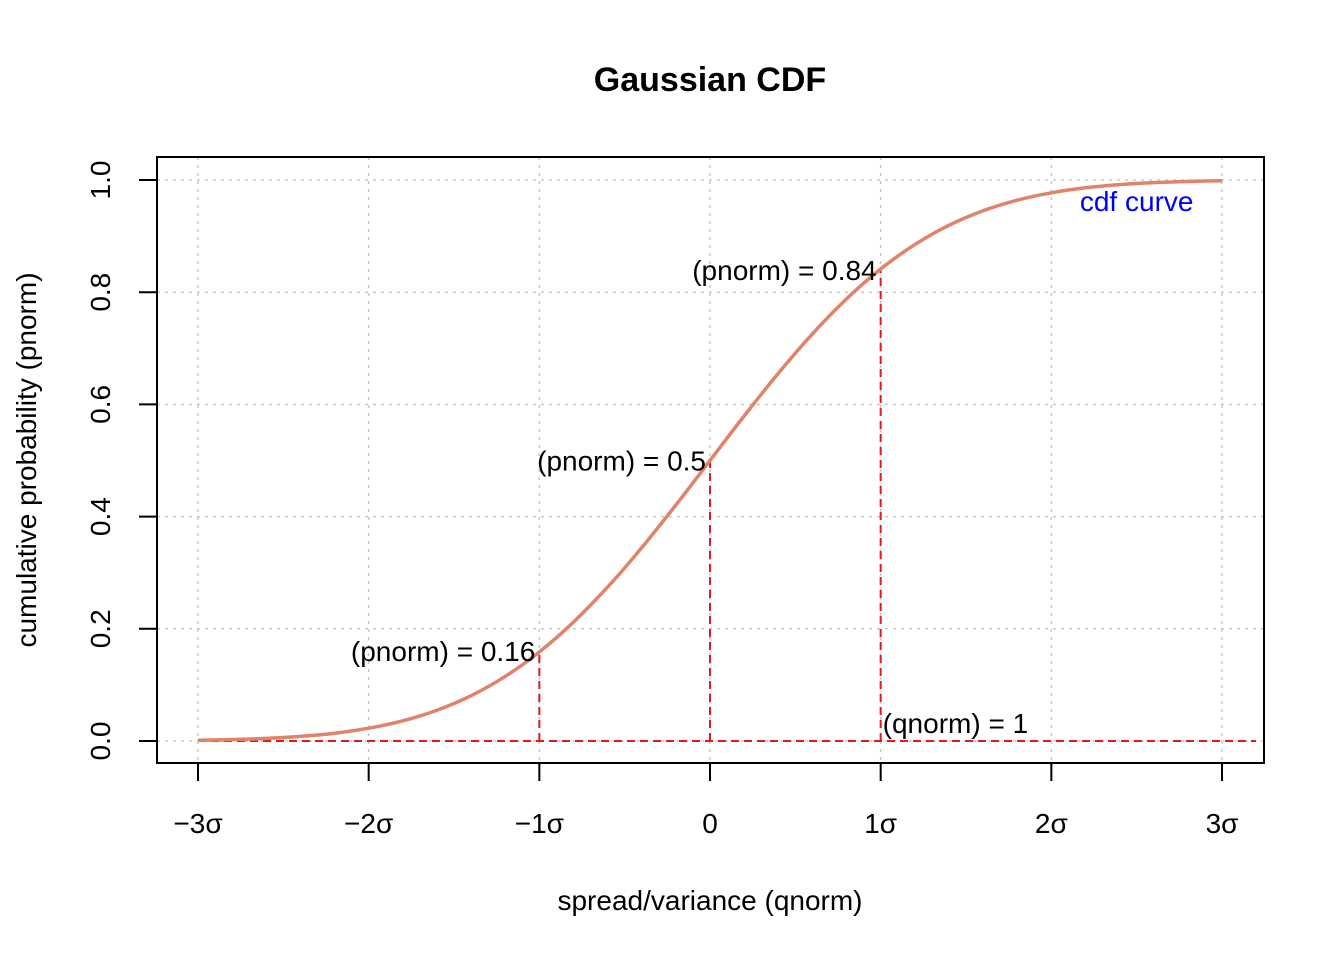 The height and width of the screenshot is (960, 1344). I want to click on y-tick-label: 1.0, so click(100, 180).